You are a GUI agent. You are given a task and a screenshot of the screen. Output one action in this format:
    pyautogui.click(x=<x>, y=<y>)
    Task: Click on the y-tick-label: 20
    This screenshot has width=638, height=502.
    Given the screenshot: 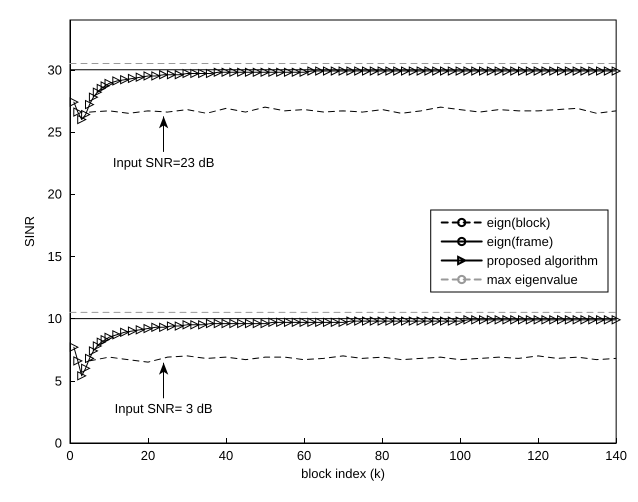 What is the action you would take?
    pyautogui.click(x=55, y=194)
    